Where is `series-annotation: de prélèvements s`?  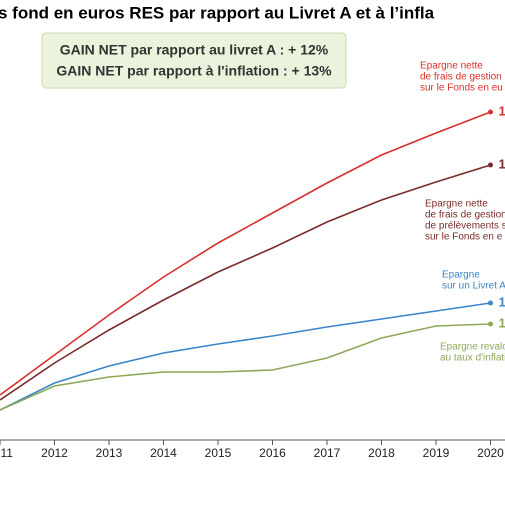 series-annotation: de prélèvements s is located at coordinates (465, 226).